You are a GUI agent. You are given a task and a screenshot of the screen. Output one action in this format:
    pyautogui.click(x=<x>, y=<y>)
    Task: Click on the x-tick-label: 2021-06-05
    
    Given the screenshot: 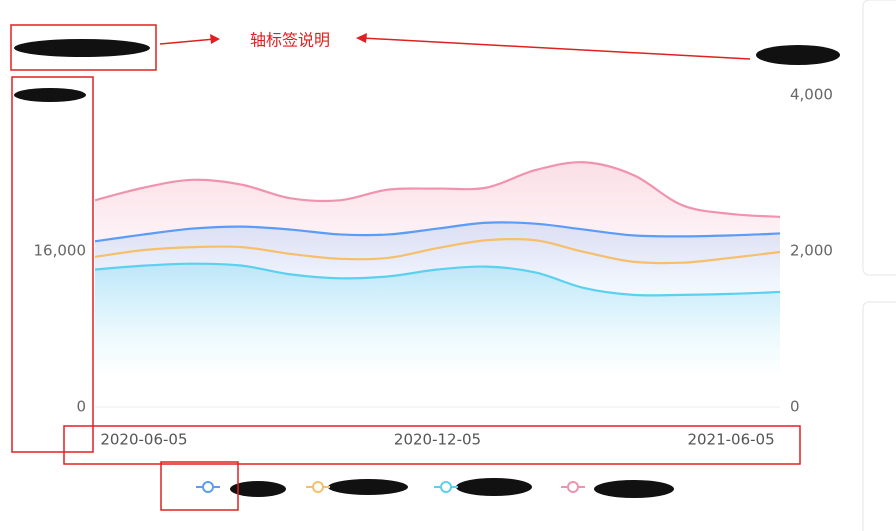 What is the action you would take?
    pyautogui.click(x=730, y=440)
    